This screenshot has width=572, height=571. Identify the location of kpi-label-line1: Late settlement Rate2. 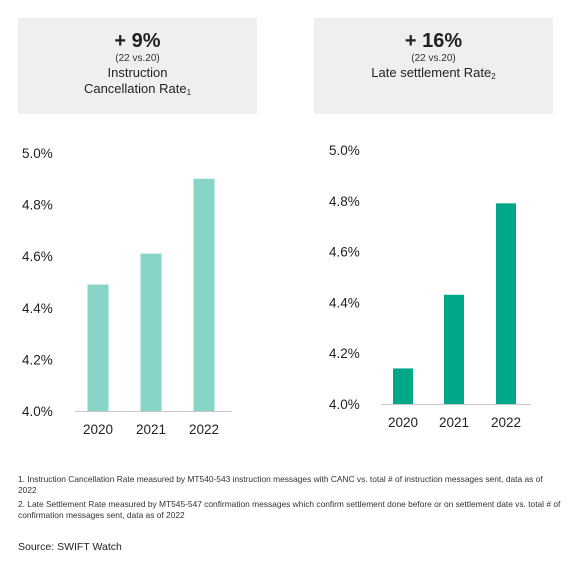
(433, 73).